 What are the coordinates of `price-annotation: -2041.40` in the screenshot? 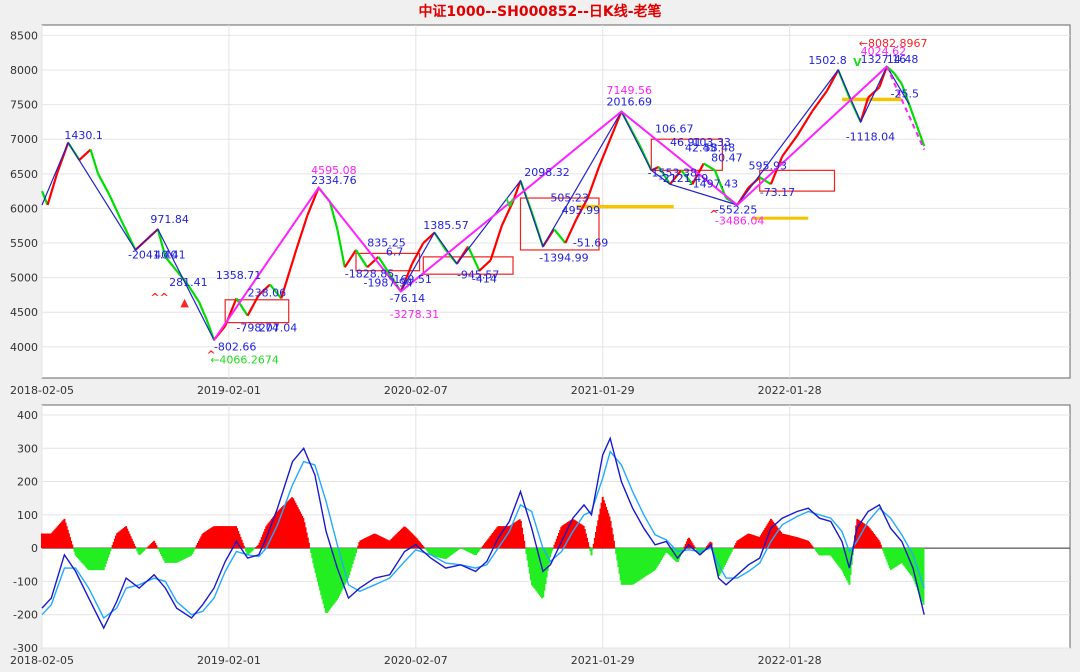 It's located at (152, 254).